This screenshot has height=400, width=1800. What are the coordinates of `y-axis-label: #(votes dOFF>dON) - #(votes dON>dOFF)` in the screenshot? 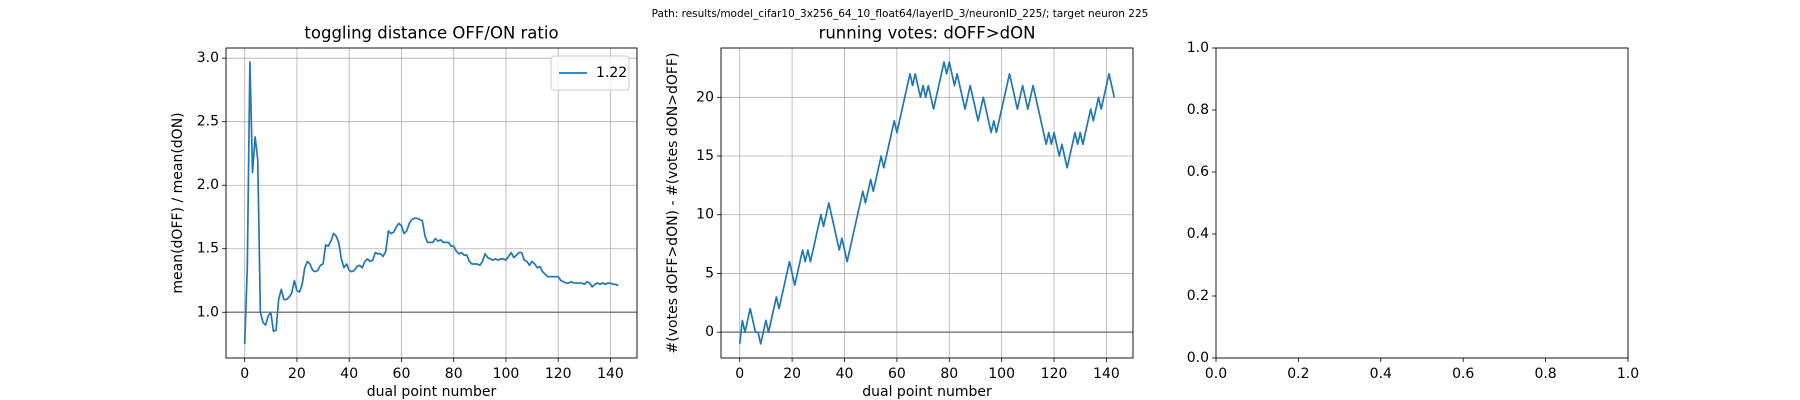 It's located at (673, 203).